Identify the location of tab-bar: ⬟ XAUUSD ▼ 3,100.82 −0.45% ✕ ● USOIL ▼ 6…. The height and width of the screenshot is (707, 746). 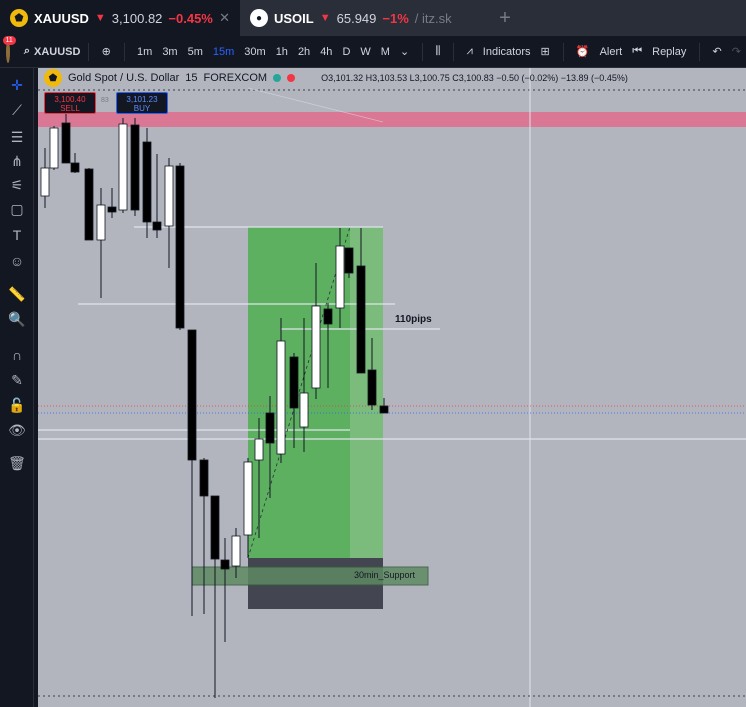
(373, 18).